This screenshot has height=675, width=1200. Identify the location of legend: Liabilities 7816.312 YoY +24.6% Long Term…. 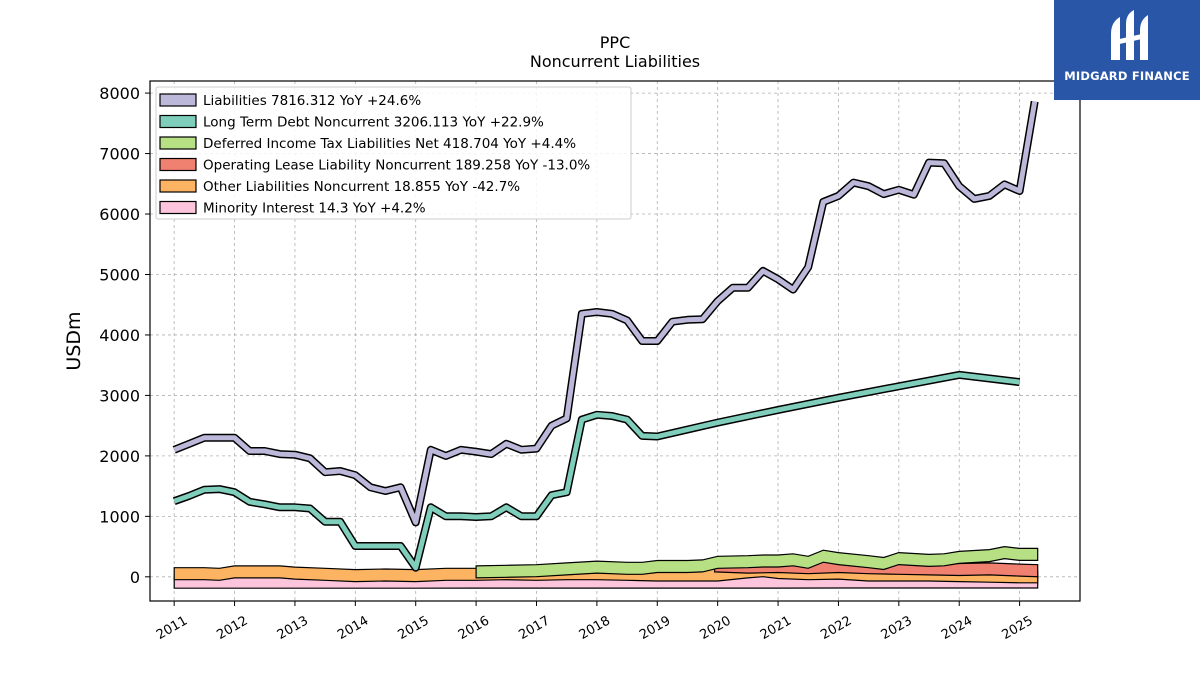
(393, 153).